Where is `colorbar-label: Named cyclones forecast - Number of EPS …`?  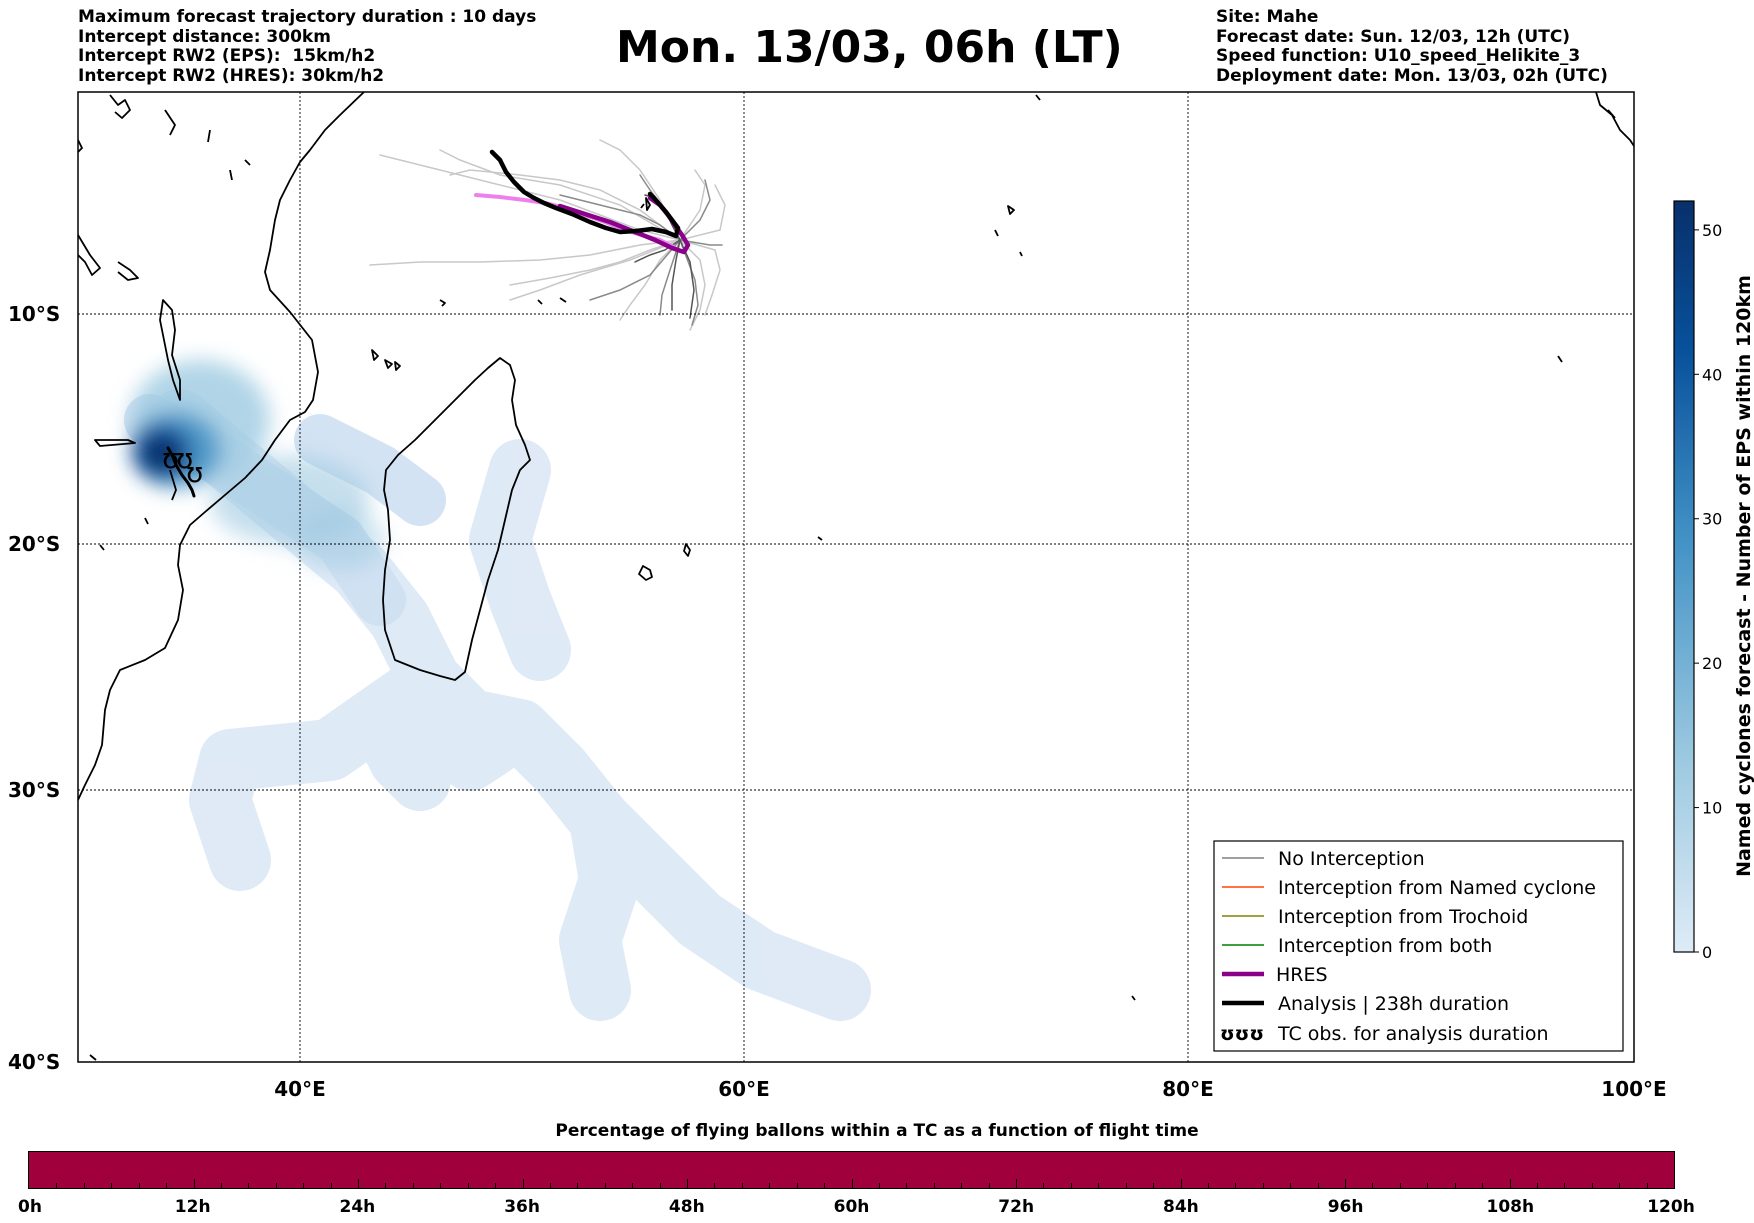 colorbar-label: Named cyclones forecast - Number of EPS … is located at coordinates (1743, 576).